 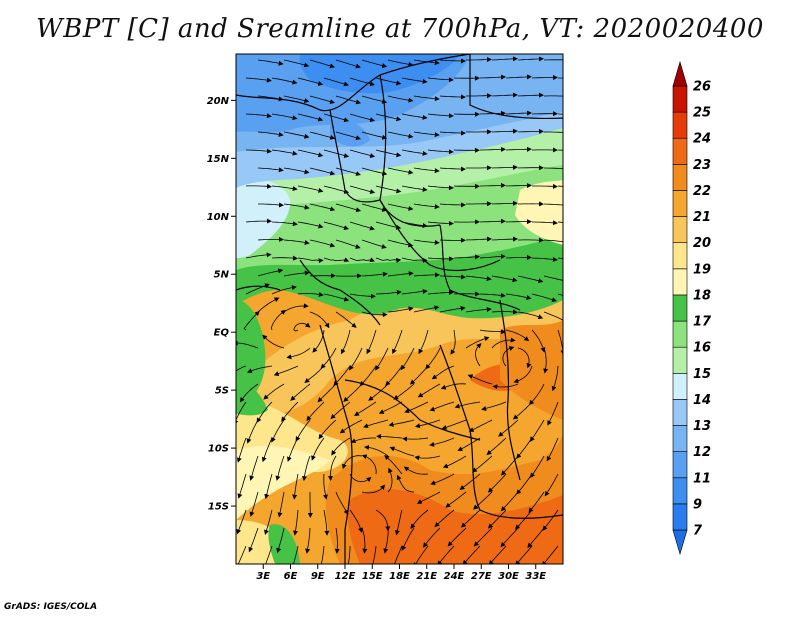 I want to click on colorbar-label: 22, so click(x=702, y=191).